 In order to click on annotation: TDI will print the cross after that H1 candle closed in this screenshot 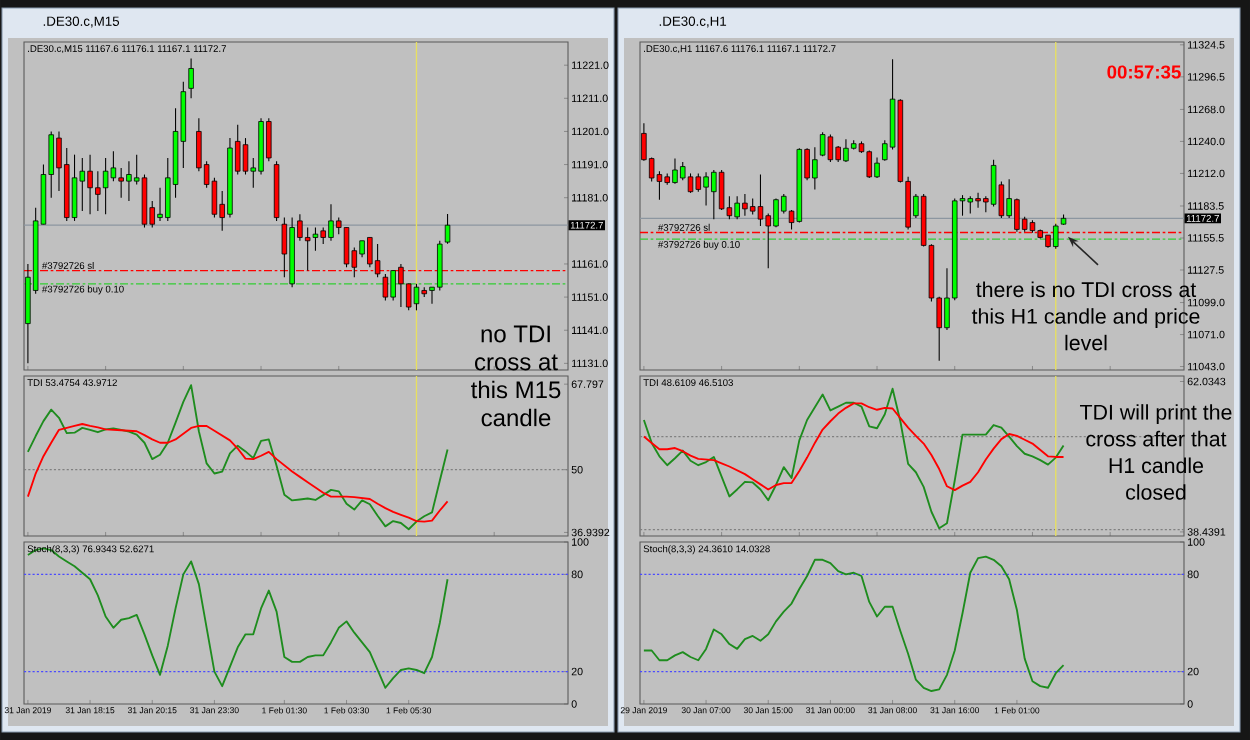, I will do `click(1156, 452)`.